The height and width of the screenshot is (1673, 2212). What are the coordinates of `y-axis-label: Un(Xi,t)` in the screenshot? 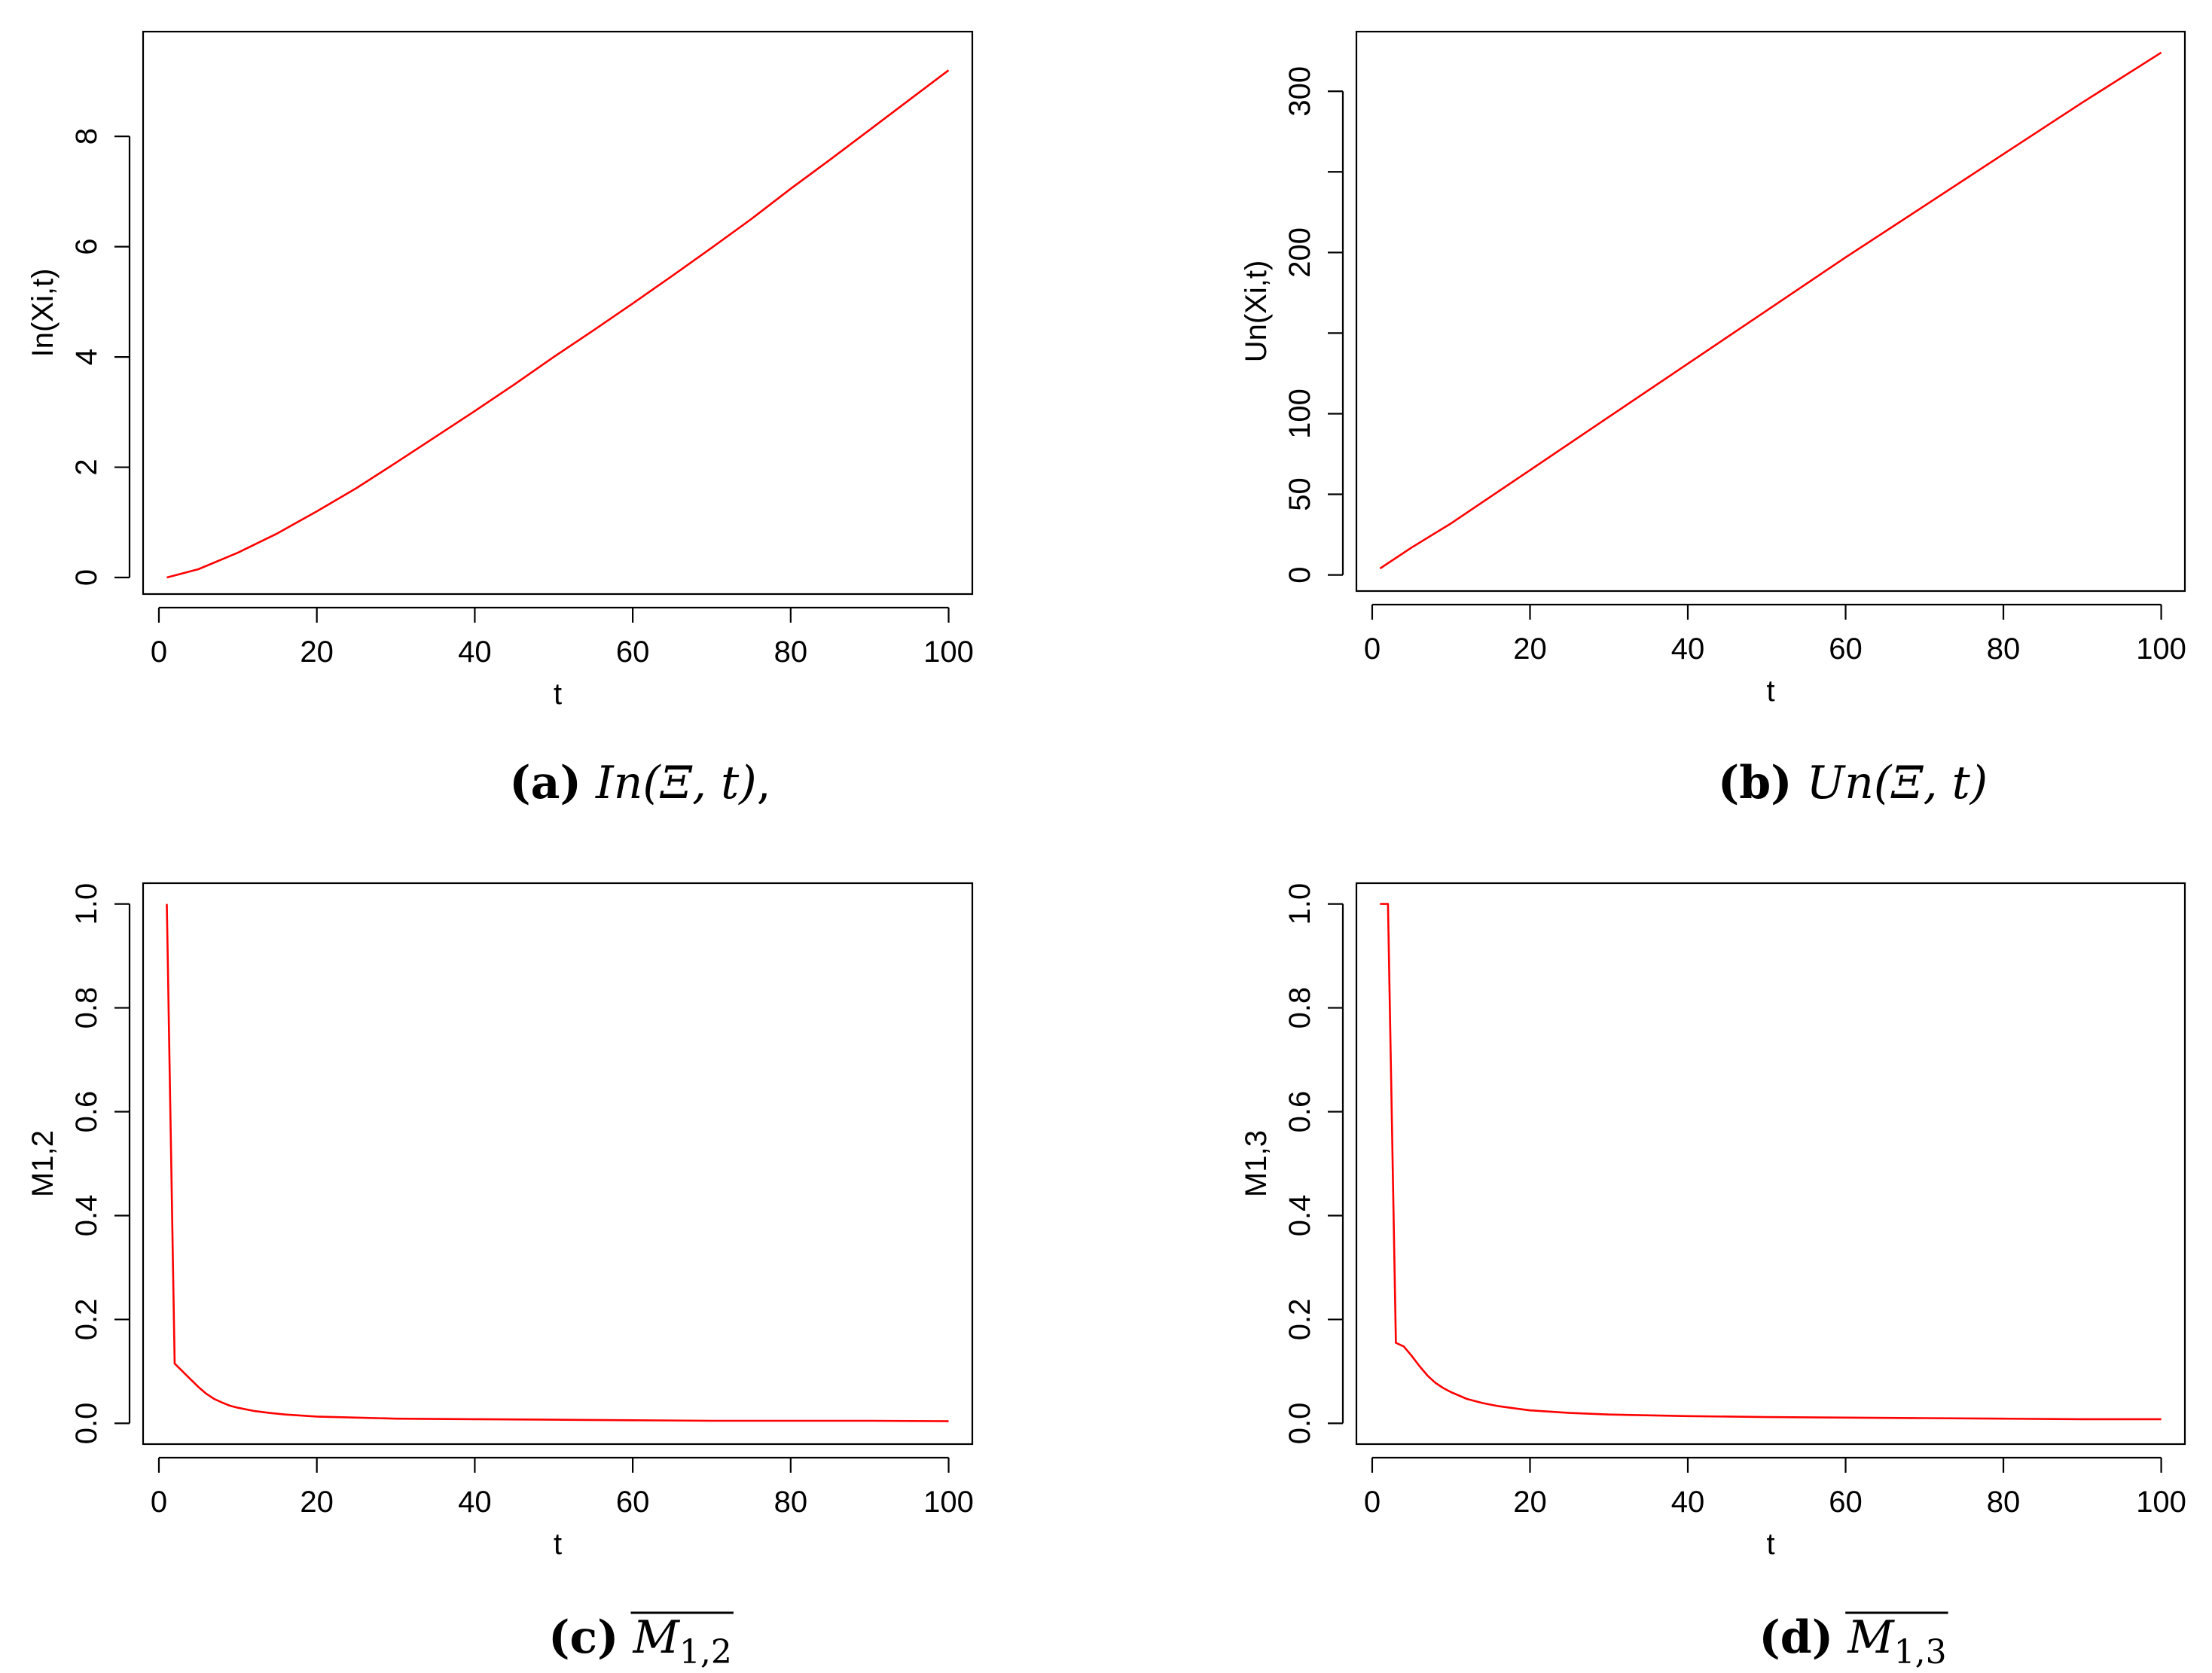 It's located at (1256, 312).